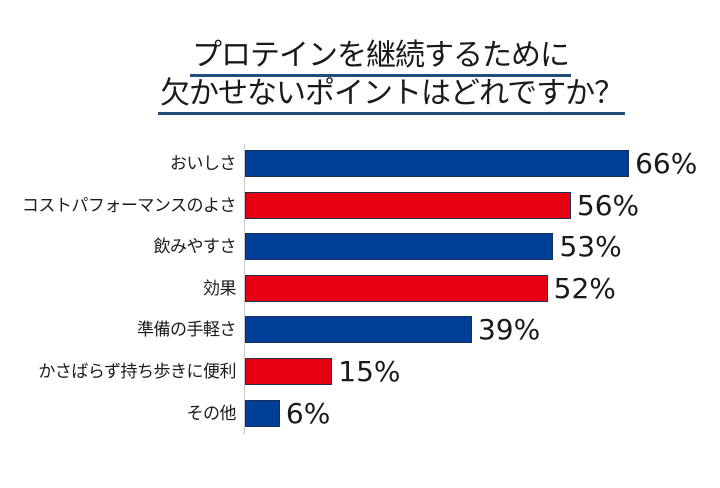 The image size is (720, 488). I want to click on bar-row: 飲みやすさ 53%, so click(360, 247).